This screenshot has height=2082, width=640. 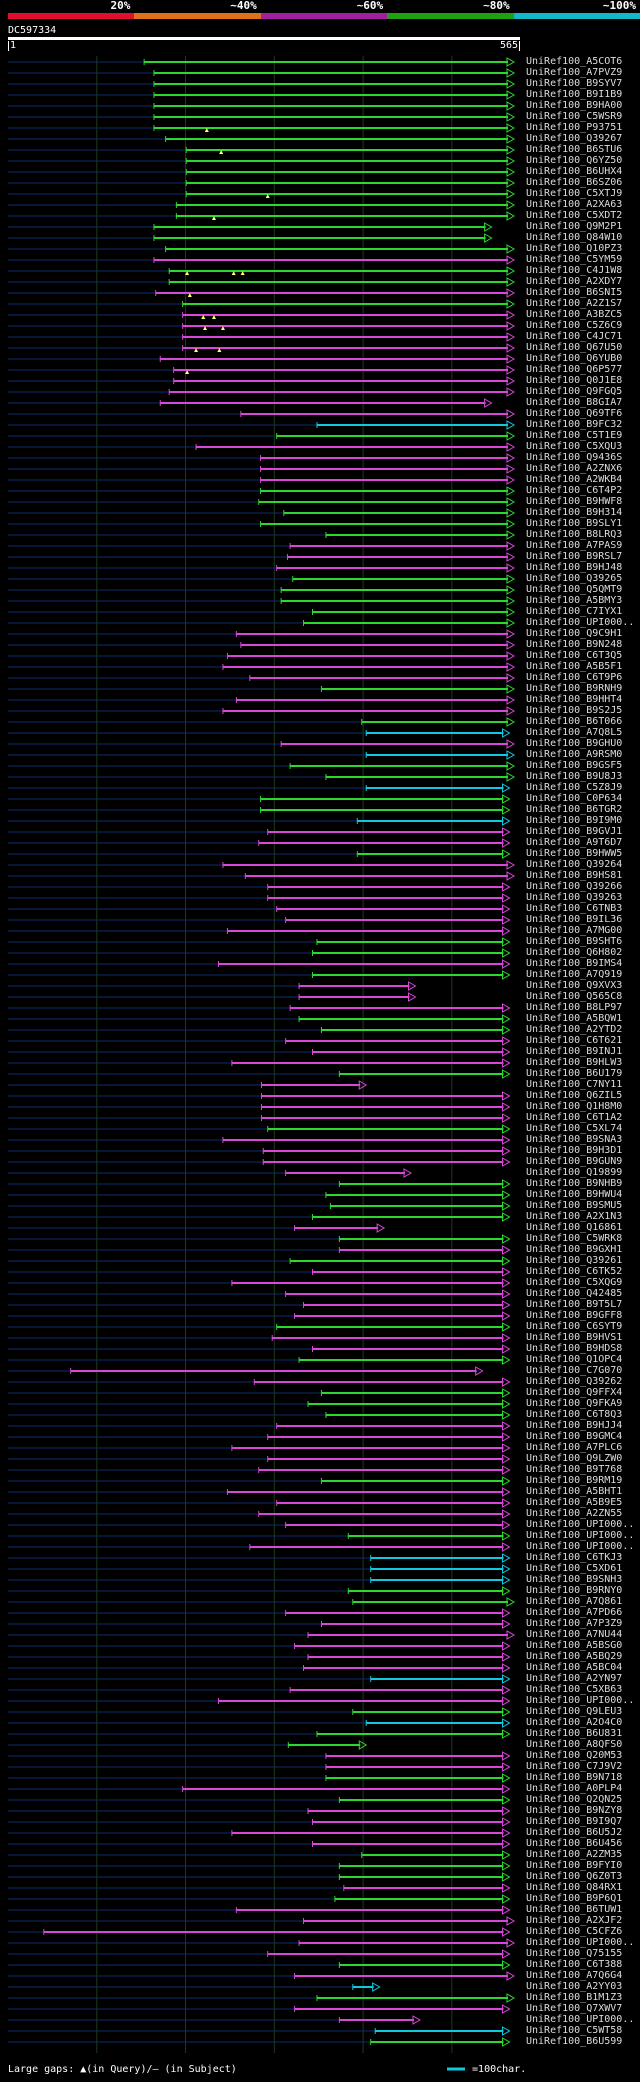 What do you see at coordinates (574, 1128) in the screenshot?
I see `hit-label: UniRef100_C5XL74` at bounding box center [574, 1128].